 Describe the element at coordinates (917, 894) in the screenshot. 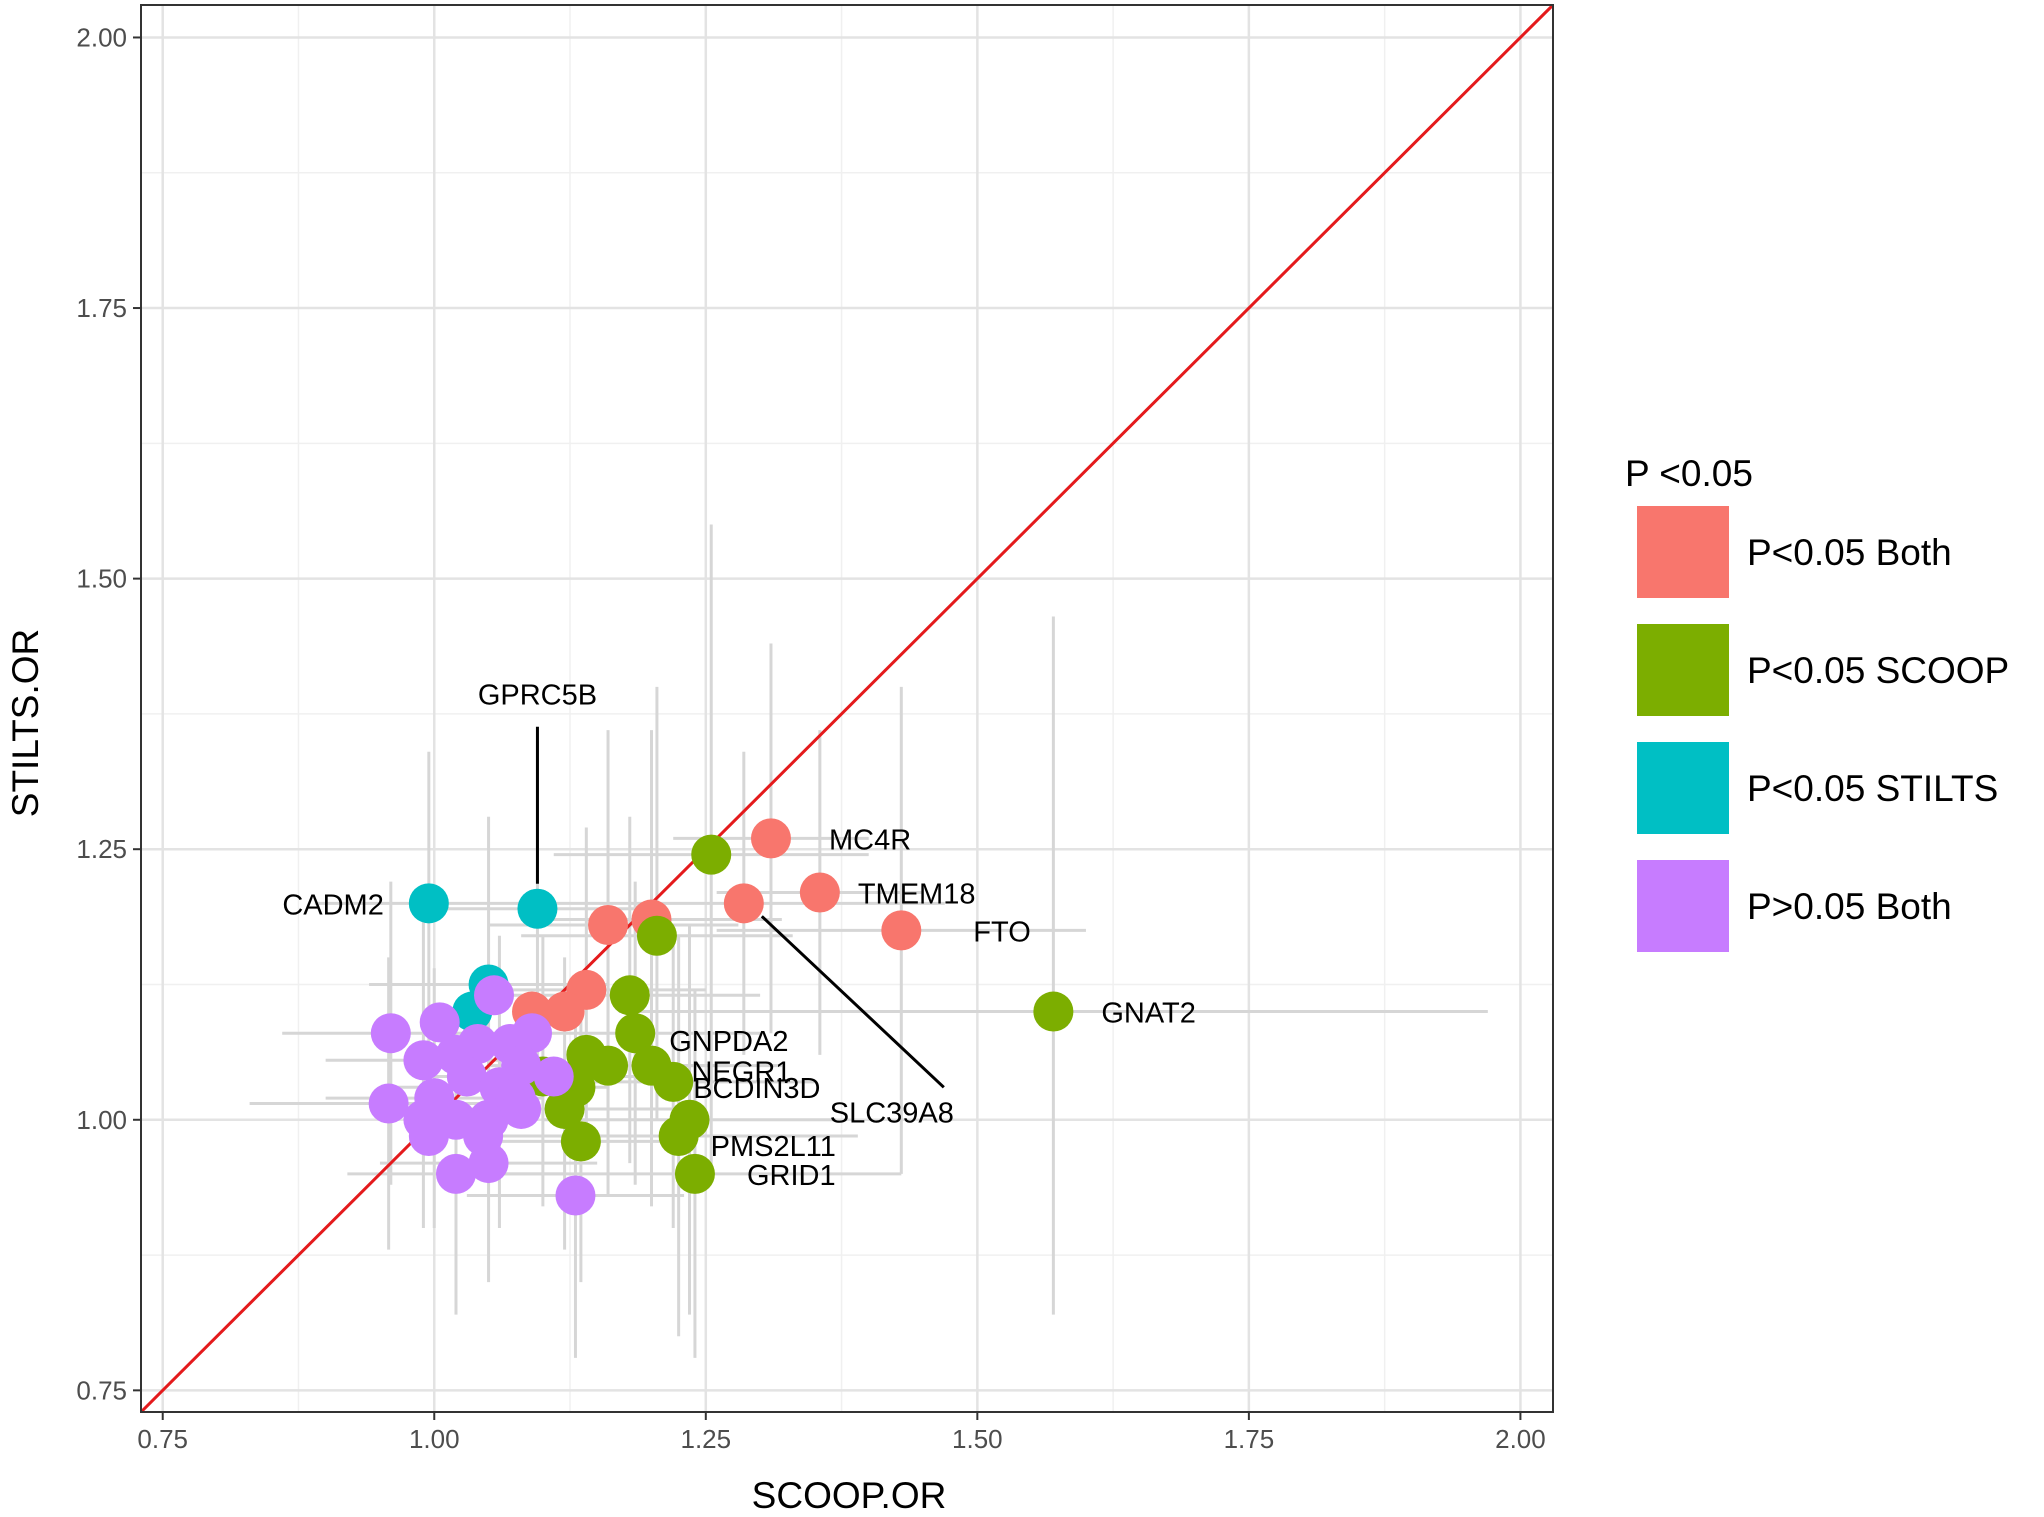

I see `gene-label: TMEM18` at that location.